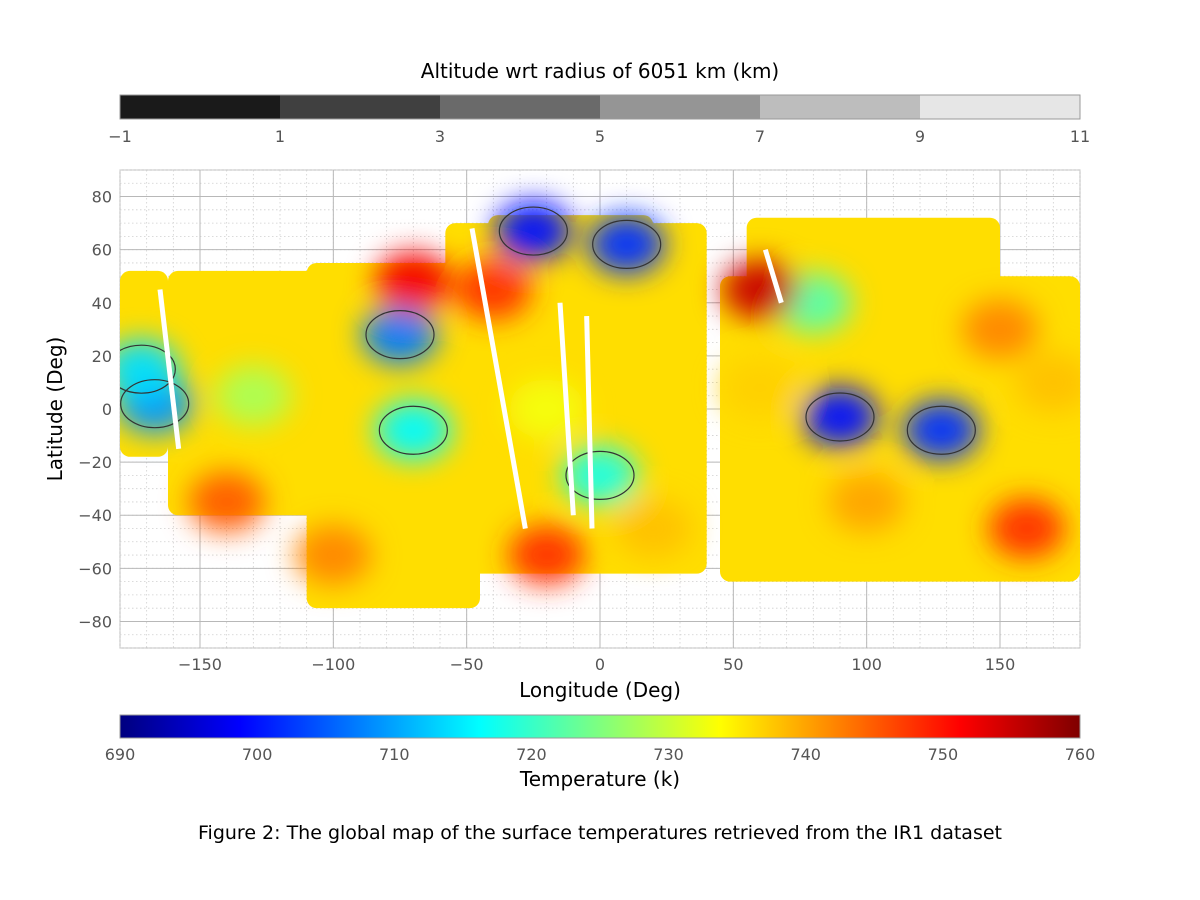  Describe the element at coordinates (531, 754) in the screenshot. I see `temperature-tick-label: 720` at that location.